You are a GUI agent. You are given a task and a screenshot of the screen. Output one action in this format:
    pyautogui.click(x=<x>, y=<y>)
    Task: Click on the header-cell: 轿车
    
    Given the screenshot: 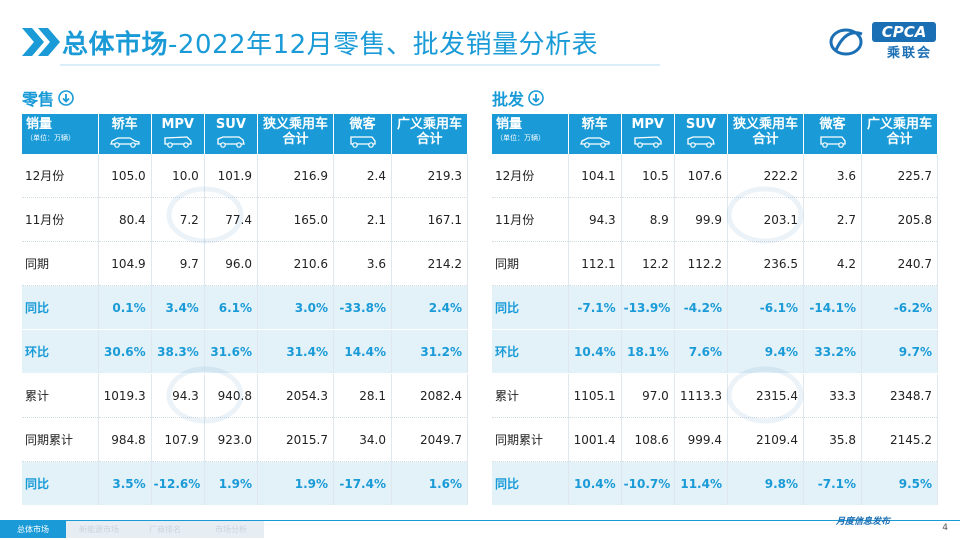 What is the action you would take?
    pyautogui.click(x=595, y=134)
    